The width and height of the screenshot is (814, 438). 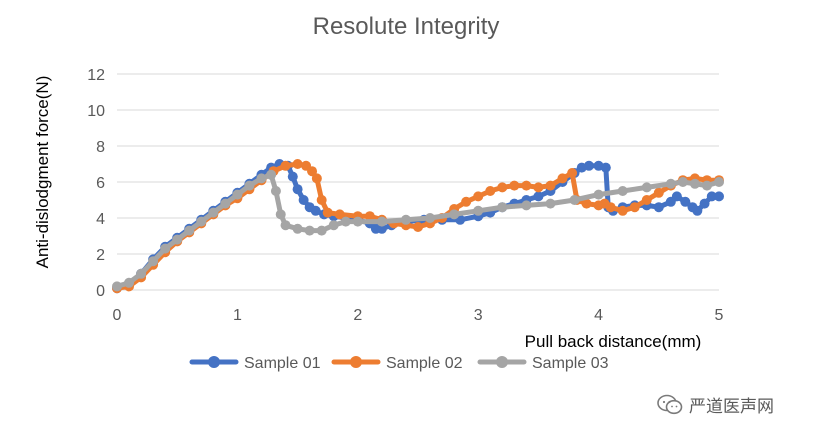 I want to click on legend-label-3: Sample 03, so click(x=570, y=363).